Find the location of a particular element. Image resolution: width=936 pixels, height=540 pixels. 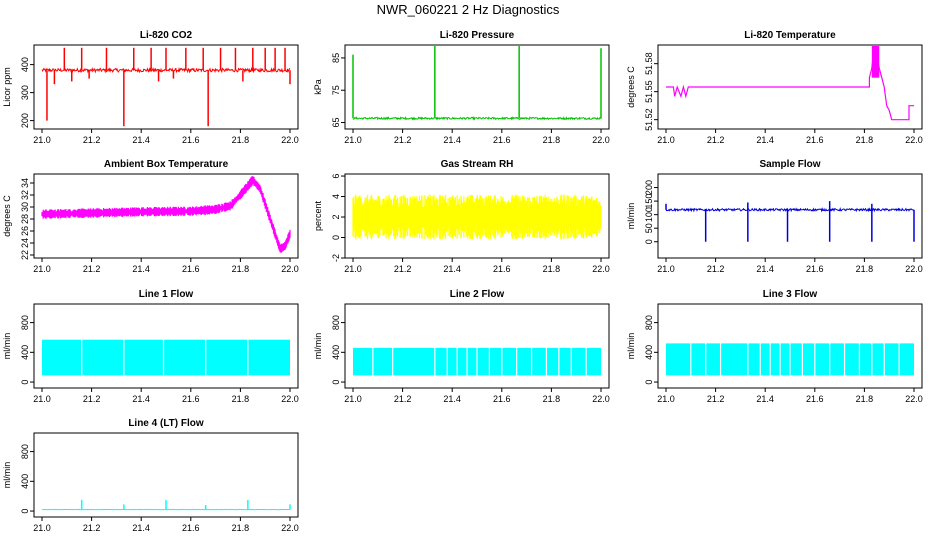

y-axis-label: Licor ppm is located at coordinates (7, 87).